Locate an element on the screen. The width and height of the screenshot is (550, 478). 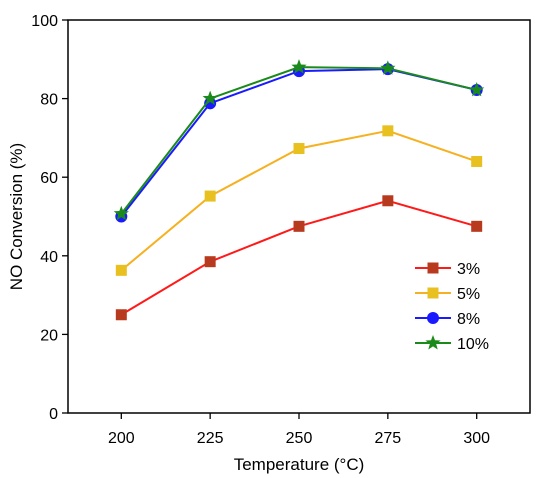
y-tick-label: 60 is located at coordinates (49, 178).